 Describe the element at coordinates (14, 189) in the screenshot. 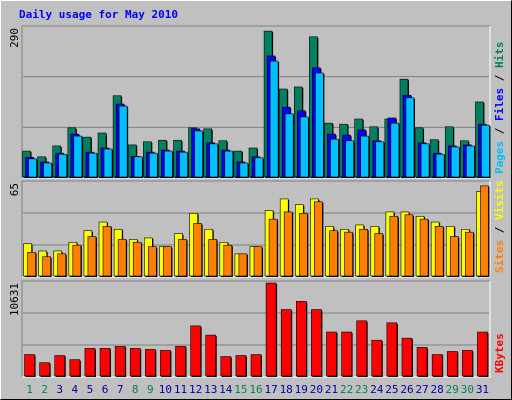

I see `y-tick-label: 65` at that location.